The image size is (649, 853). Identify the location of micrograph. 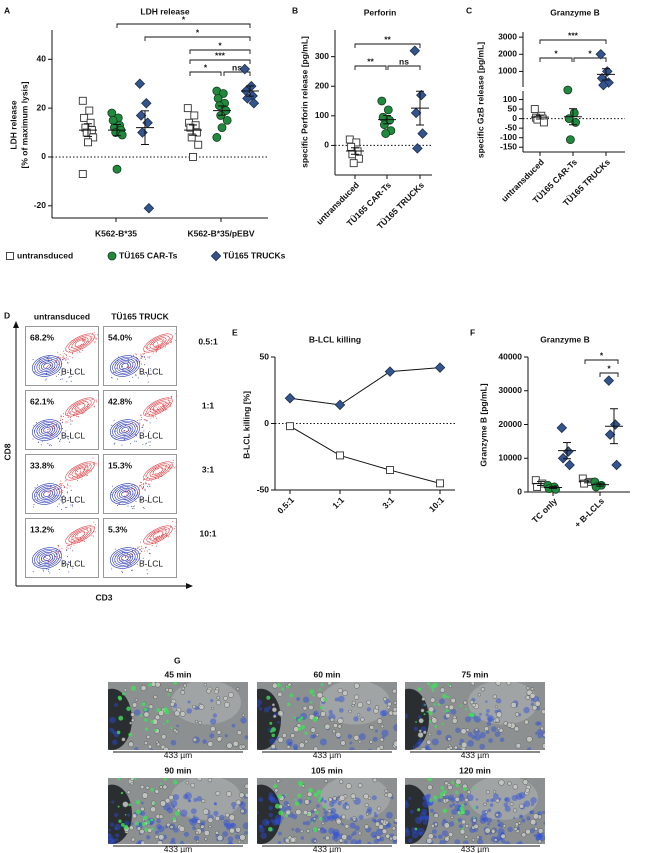
(475, 811).